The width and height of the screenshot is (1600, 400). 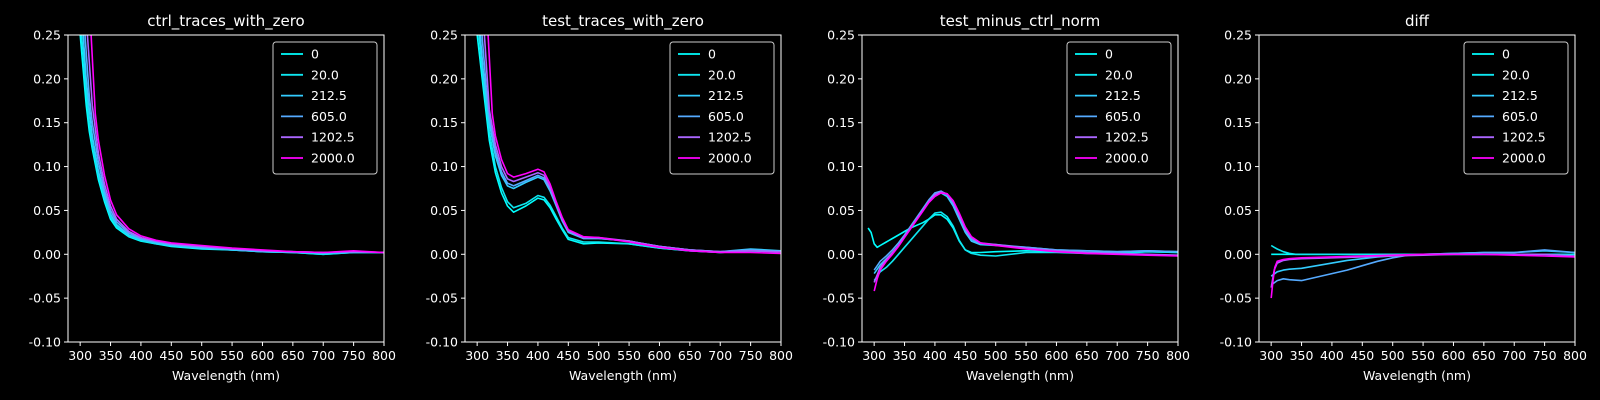 What do you see at coordinates (623, 21) in the screenshot?
I see `chart-title: test_traces_with_zero` at bounding box center [623, 21].